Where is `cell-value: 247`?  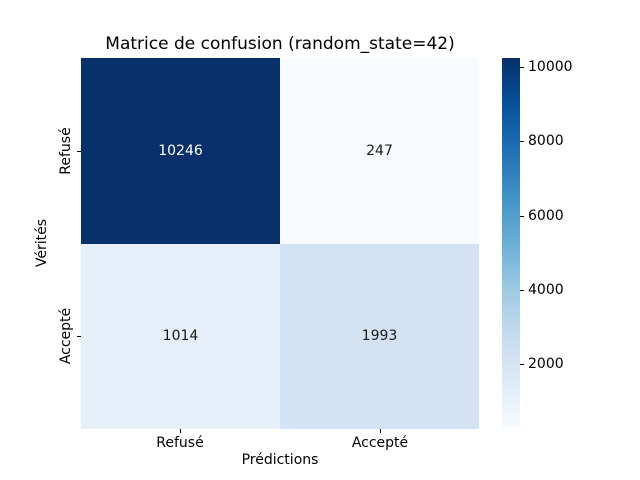 cell-value: 247 is located at coordinates (379, 150).